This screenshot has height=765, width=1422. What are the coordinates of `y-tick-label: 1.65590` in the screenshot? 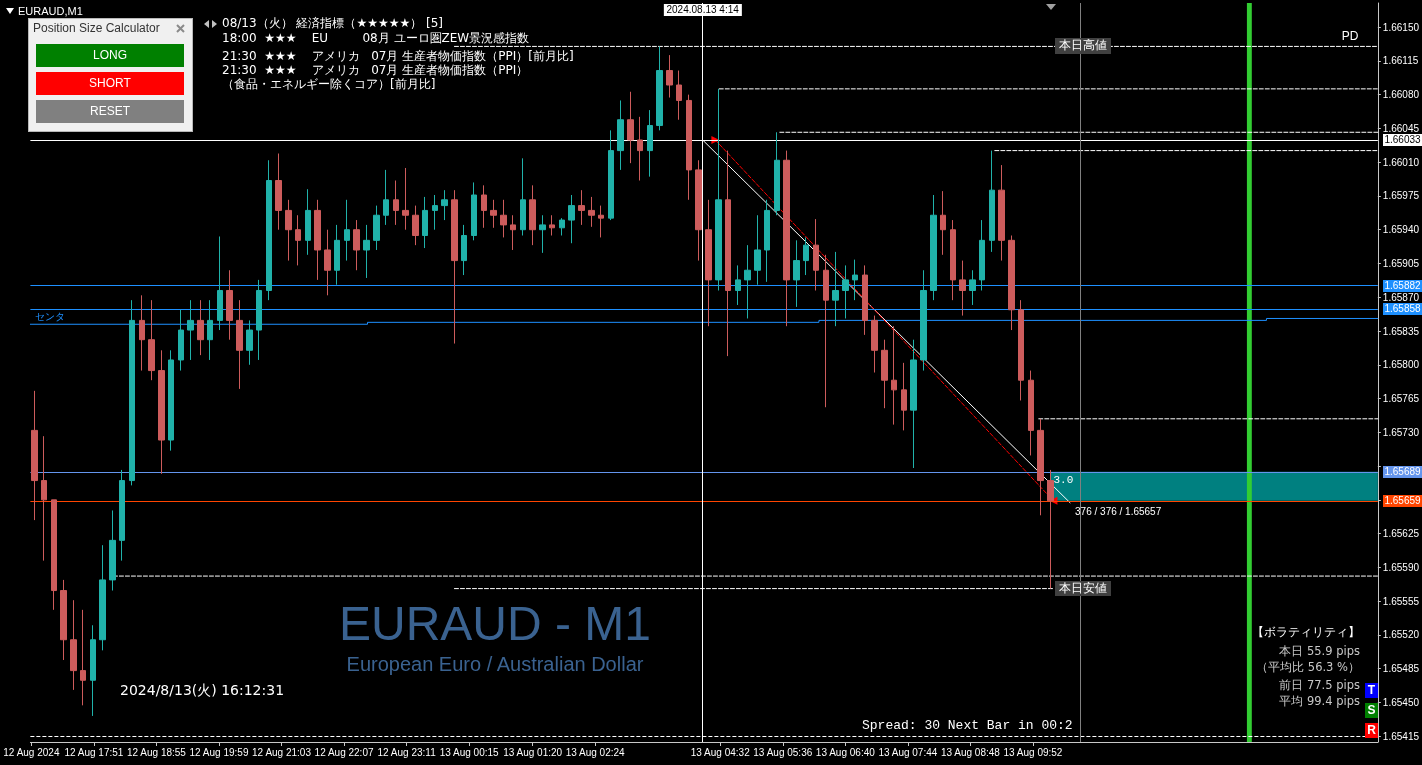 It's located at (1401, 567).